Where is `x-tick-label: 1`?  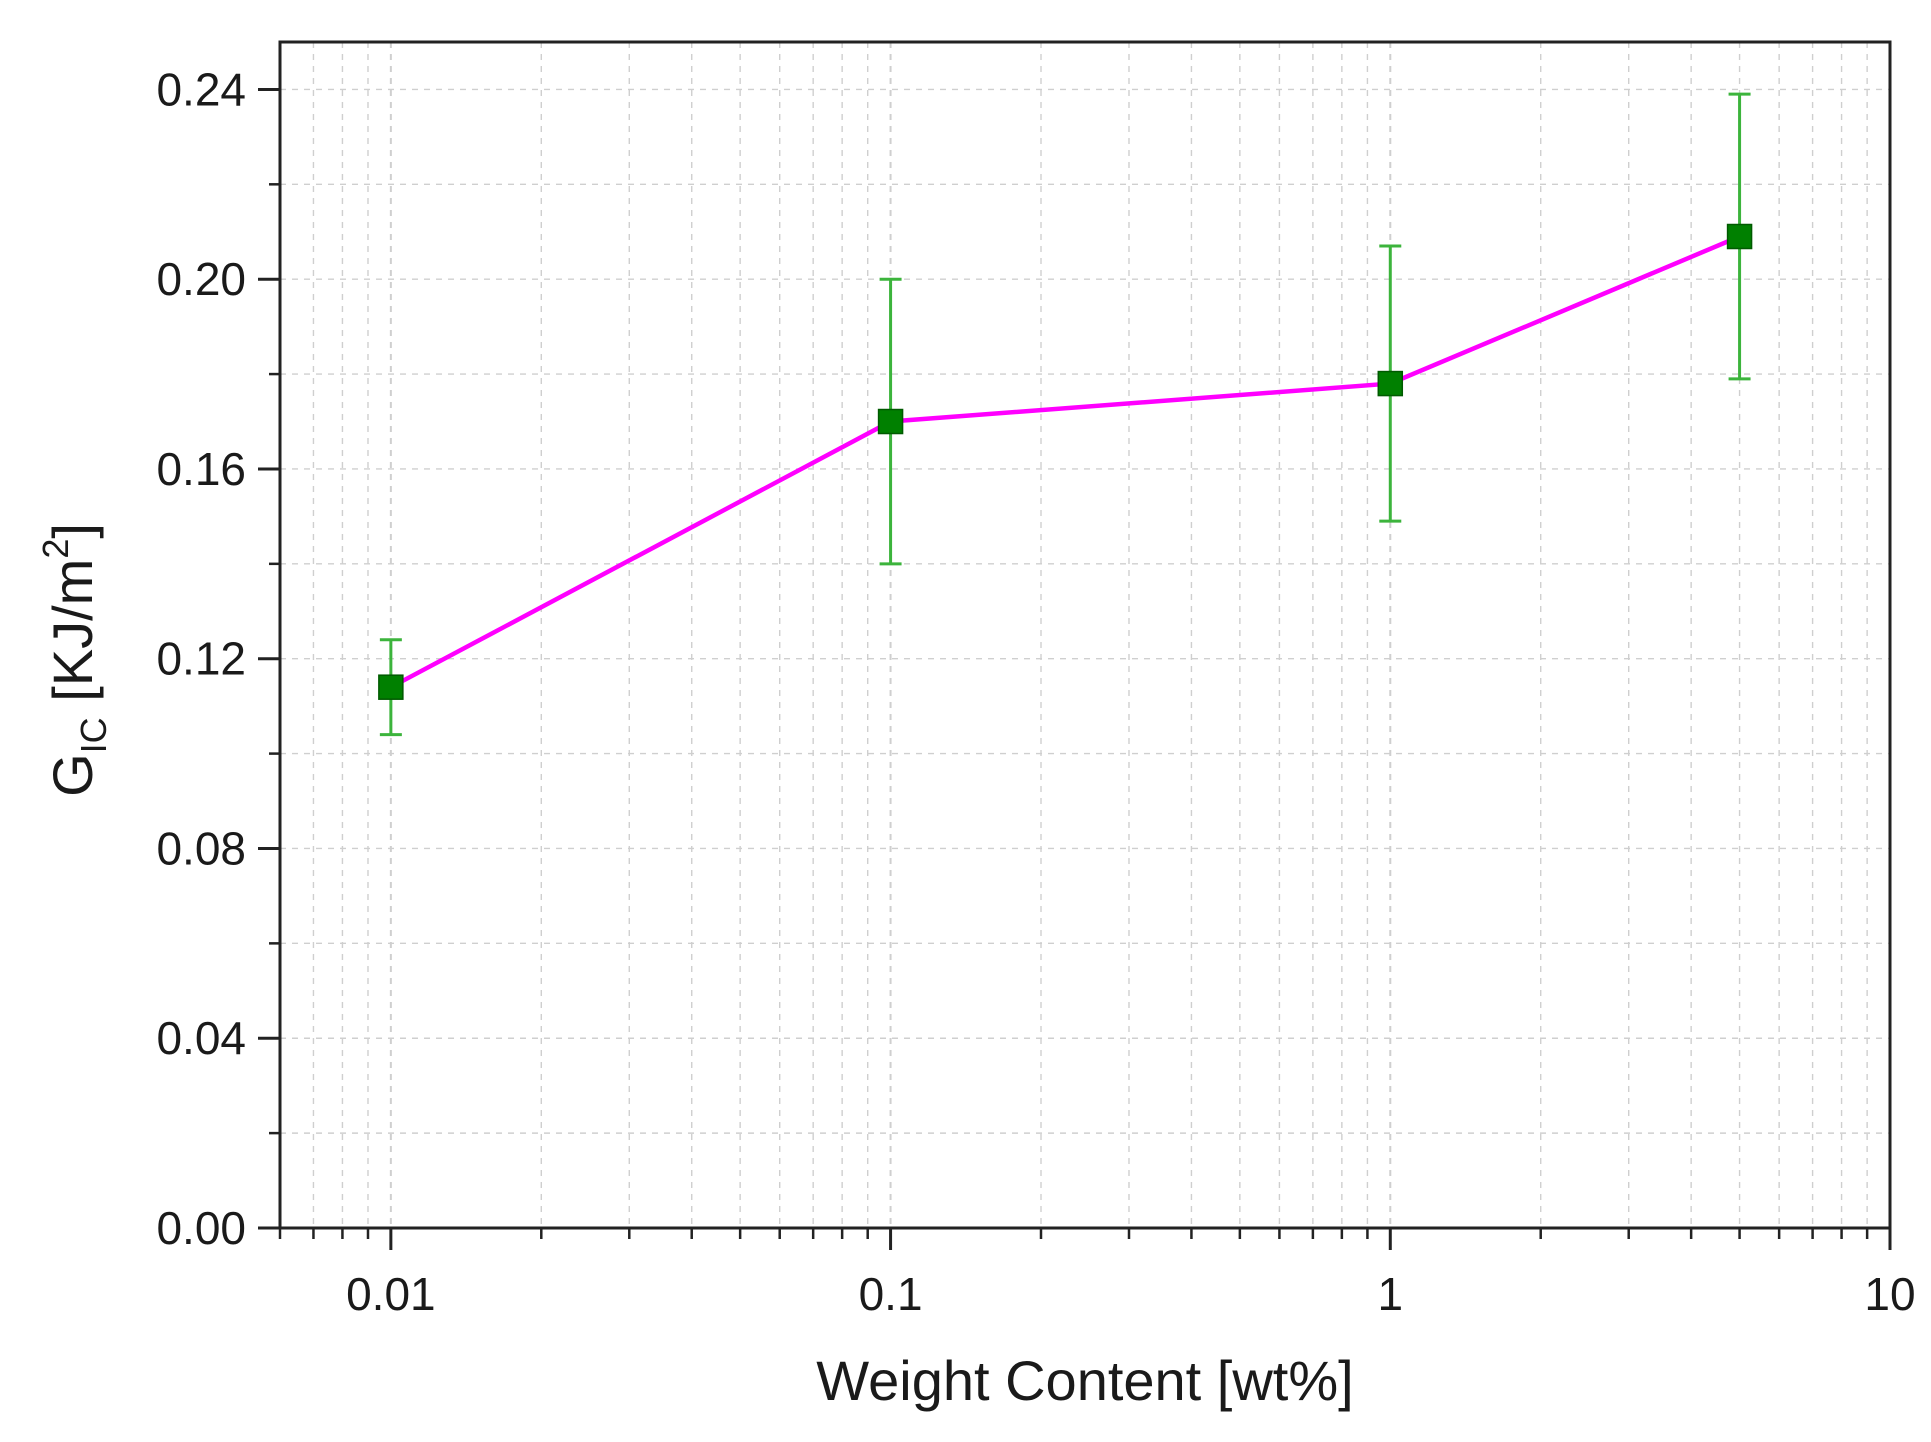
x-tick-label: 1 is located at coordinates (1390, 1294).